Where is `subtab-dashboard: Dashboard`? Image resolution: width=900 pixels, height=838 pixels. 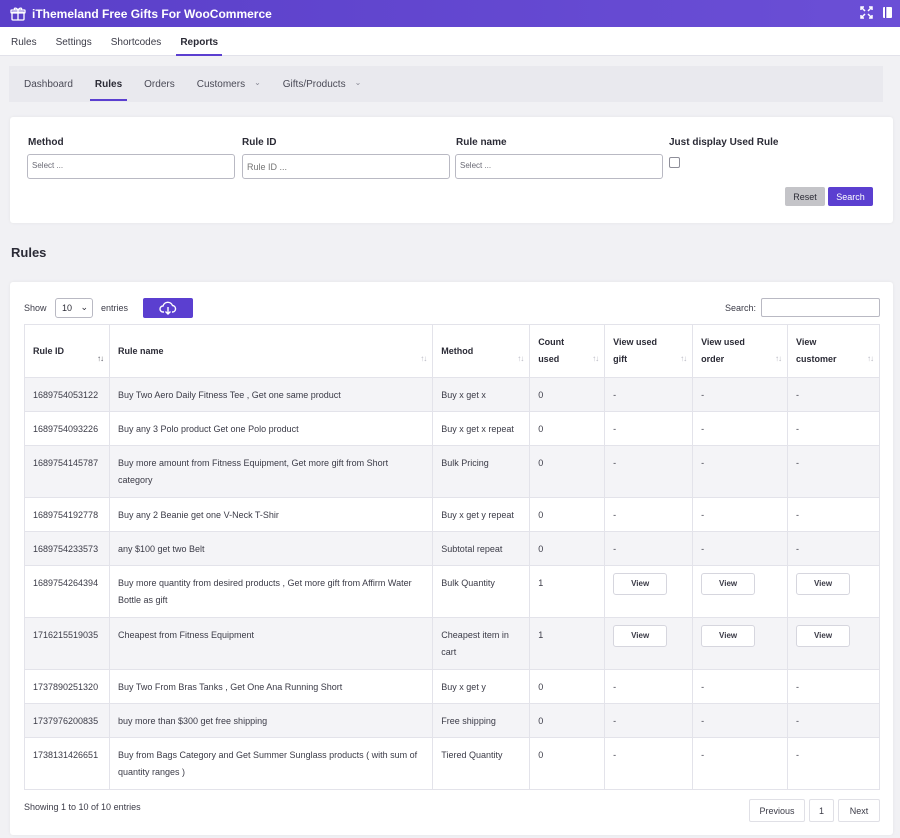 subtab-dashboard: Dashboard is located at coordinates (48, 84).